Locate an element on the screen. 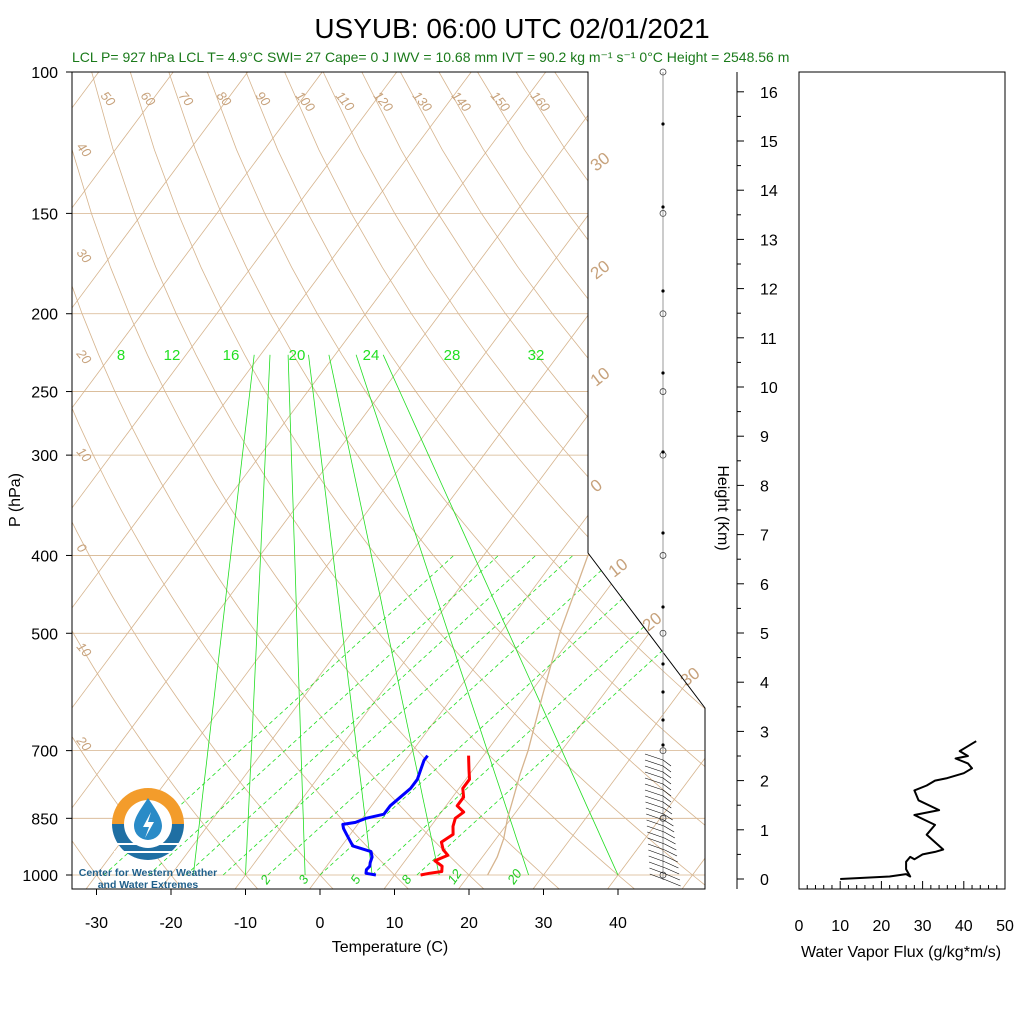 Image resolution: width=1024 pixels, height=1024 pixels. mixing-ratio-label-top: 8 is located at coordinates (121, 355).